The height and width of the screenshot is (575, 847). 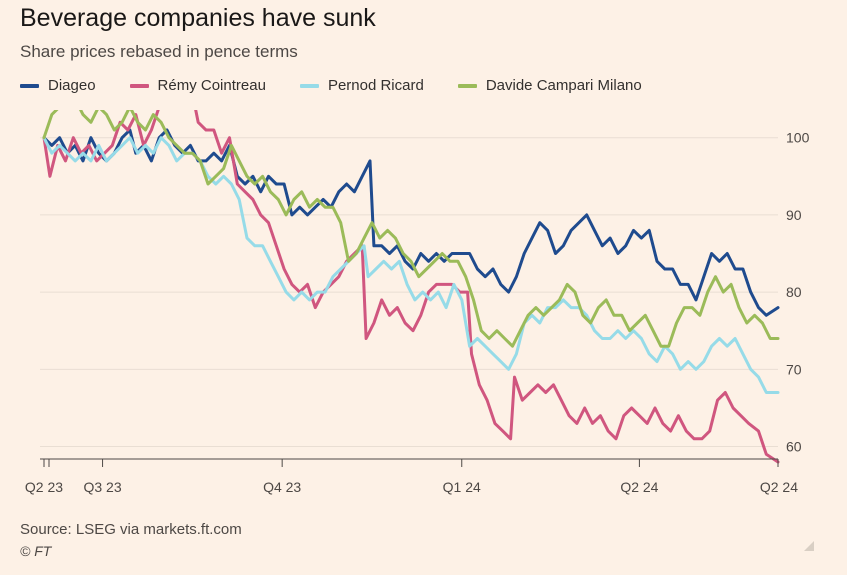 I want to click on y-tick-label: 60, so click(x=794, y=447).